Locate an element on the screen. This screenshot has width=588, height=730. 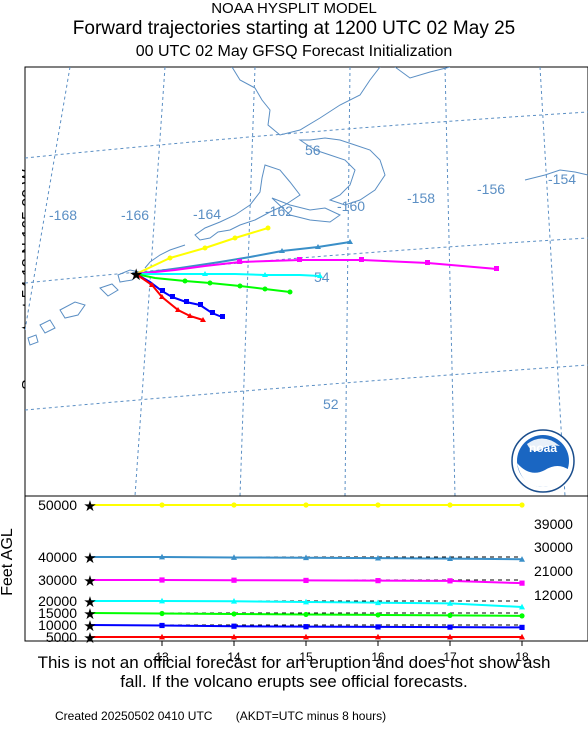
lon-label: -166 is located at coordinates (135, 215).